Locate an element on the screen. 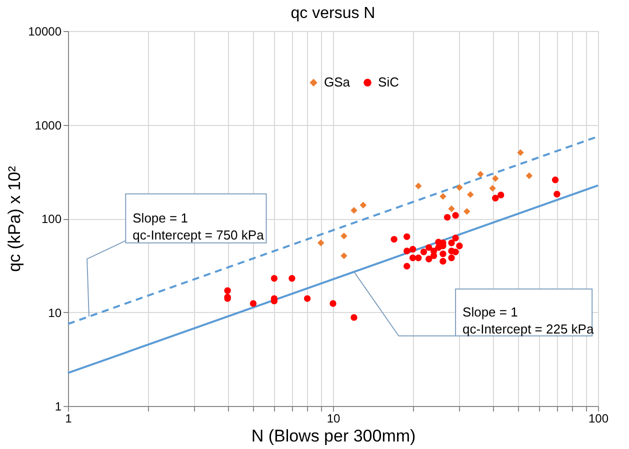 This screenshot has width=629, height=449. chart-title: qc versus N is located at coordinates (333, 13).